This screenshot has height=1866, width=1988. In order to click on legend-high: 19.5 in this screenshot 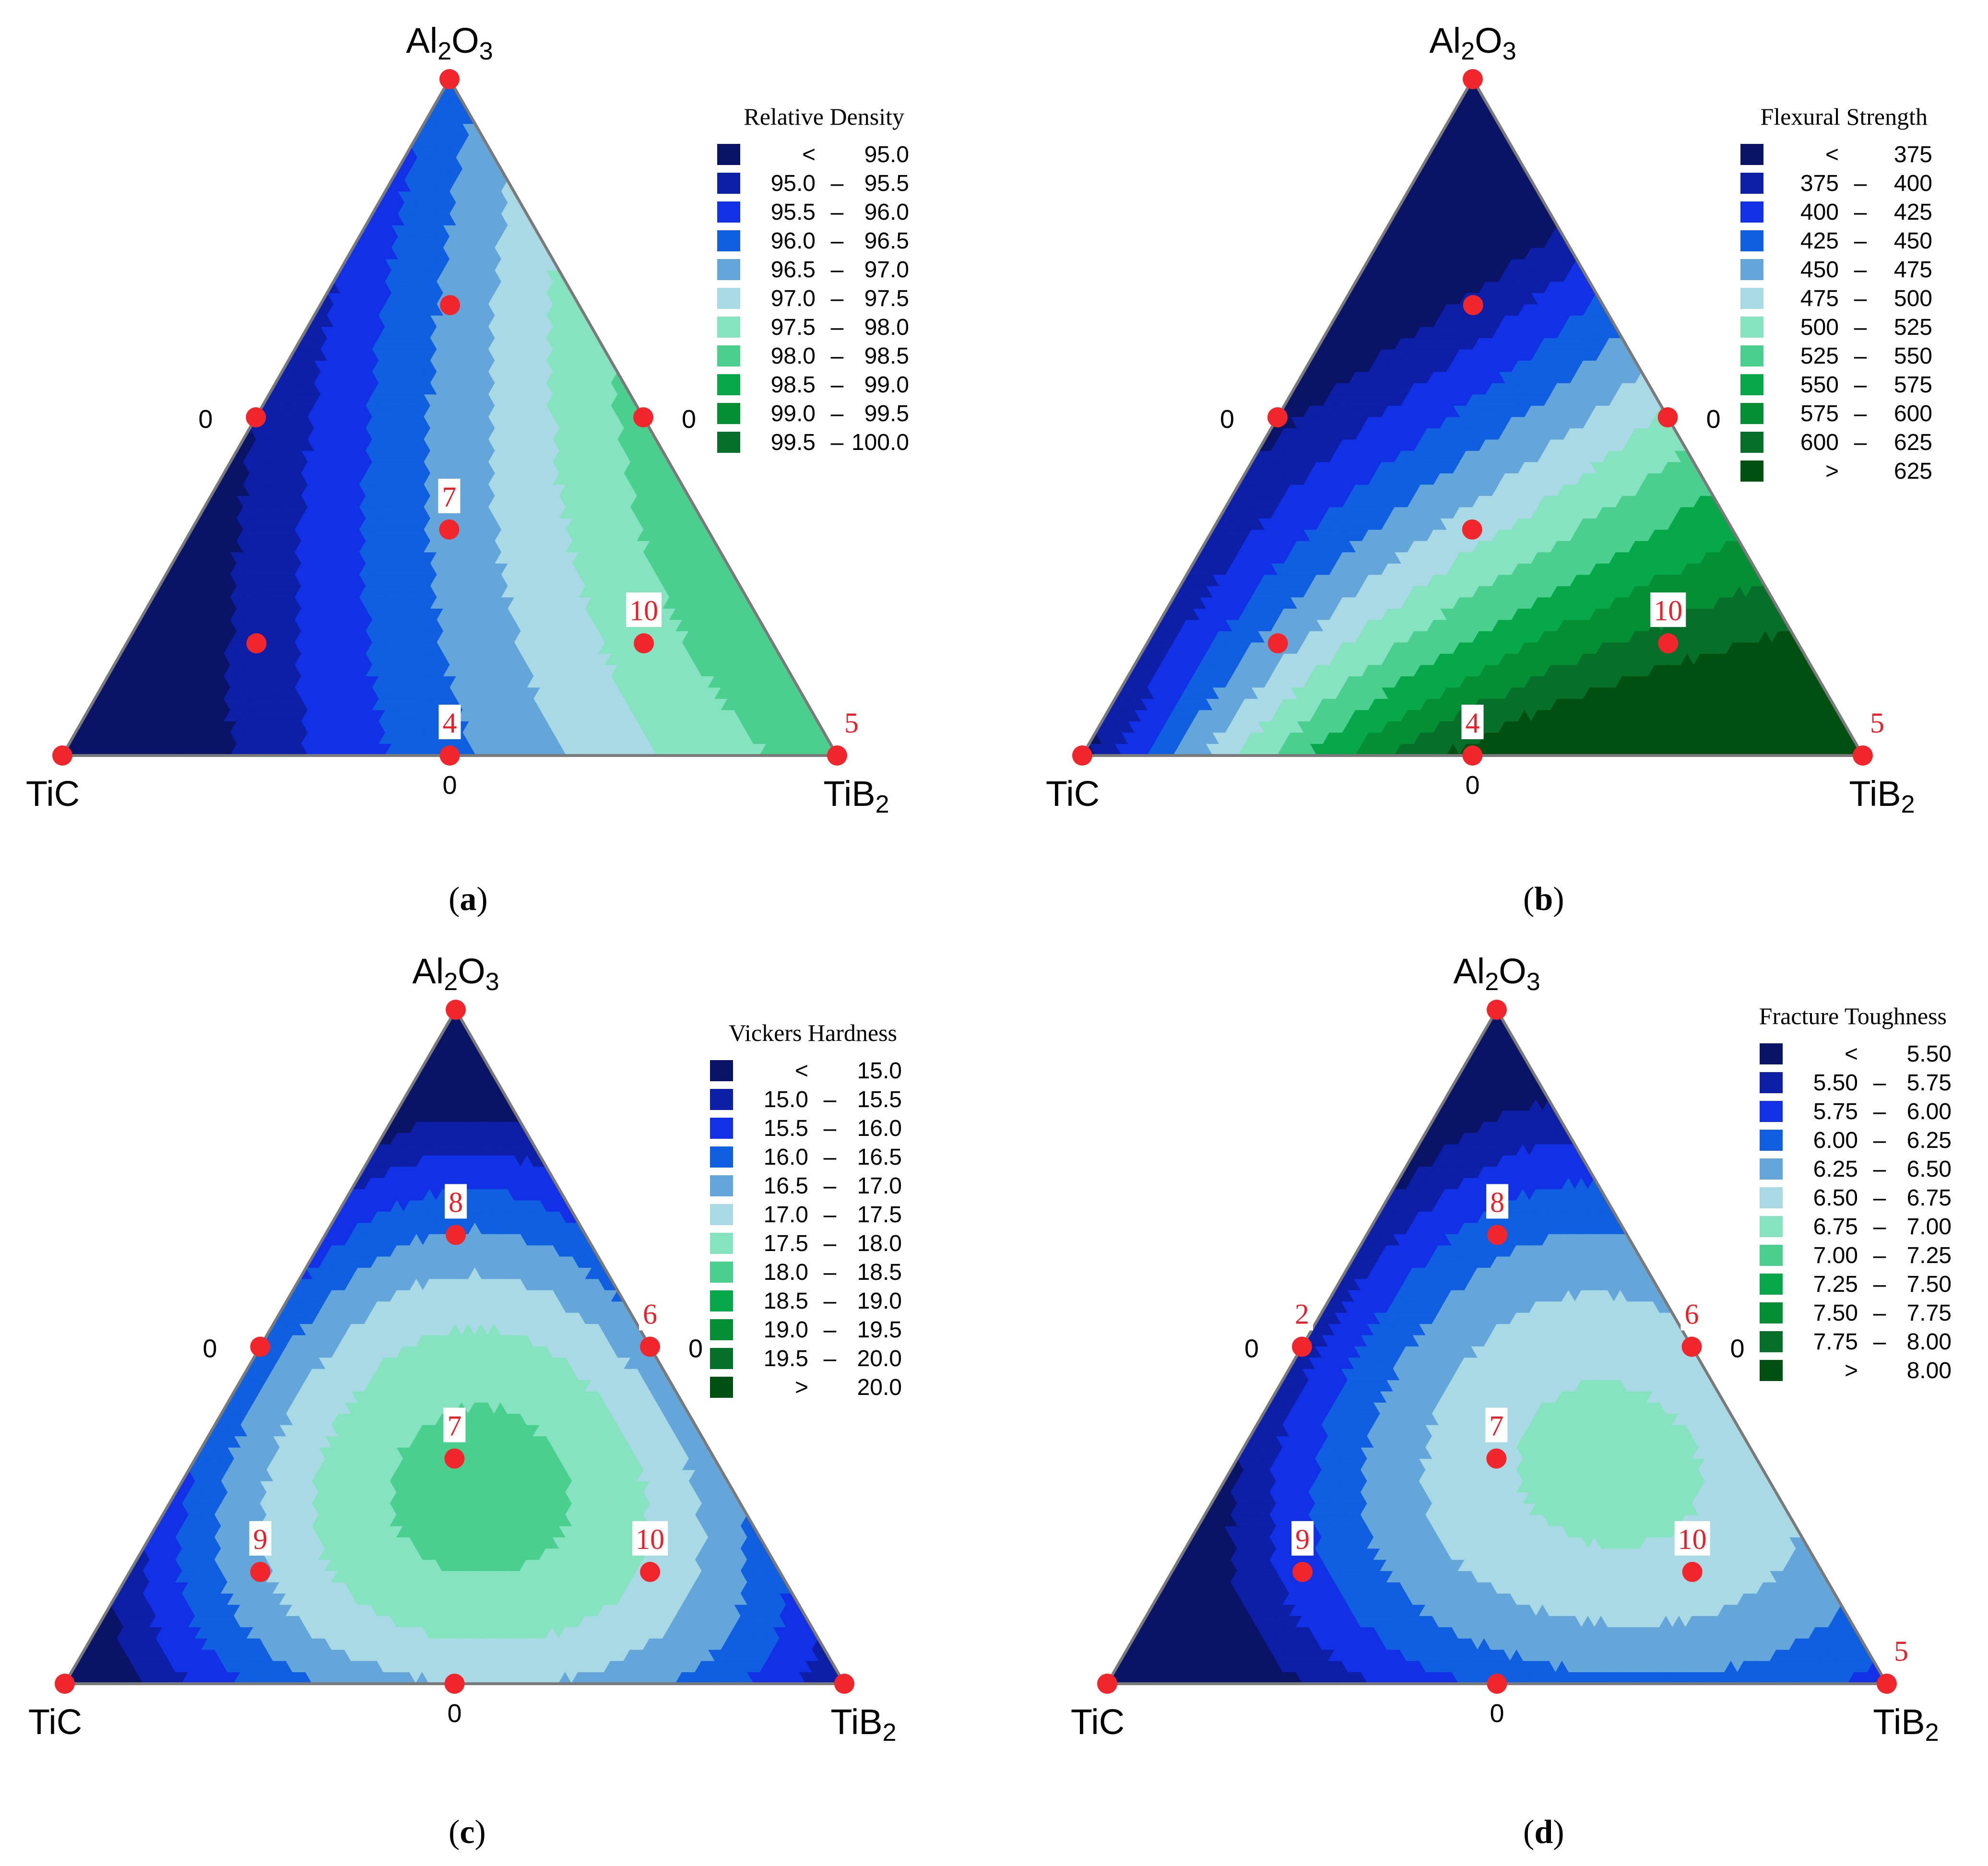, I will do `click(879, 1330)`.